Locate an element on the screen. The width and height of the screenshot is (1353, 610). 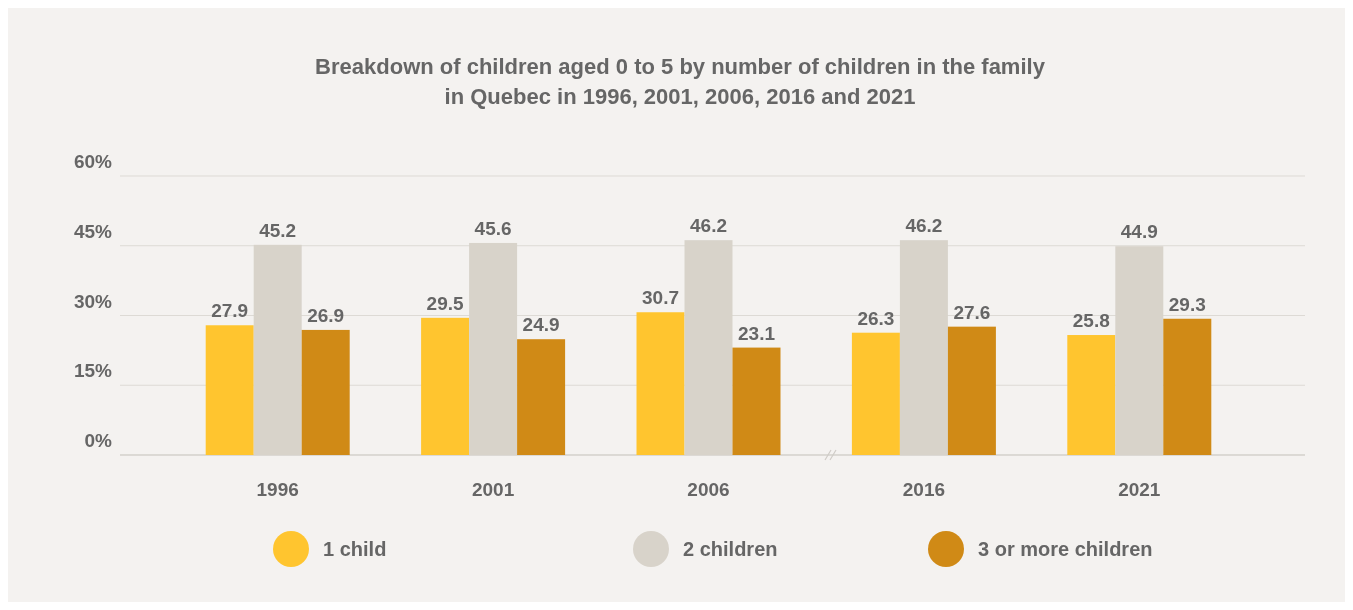
y-tick-label: 15% is located at coordinates (93, 371).